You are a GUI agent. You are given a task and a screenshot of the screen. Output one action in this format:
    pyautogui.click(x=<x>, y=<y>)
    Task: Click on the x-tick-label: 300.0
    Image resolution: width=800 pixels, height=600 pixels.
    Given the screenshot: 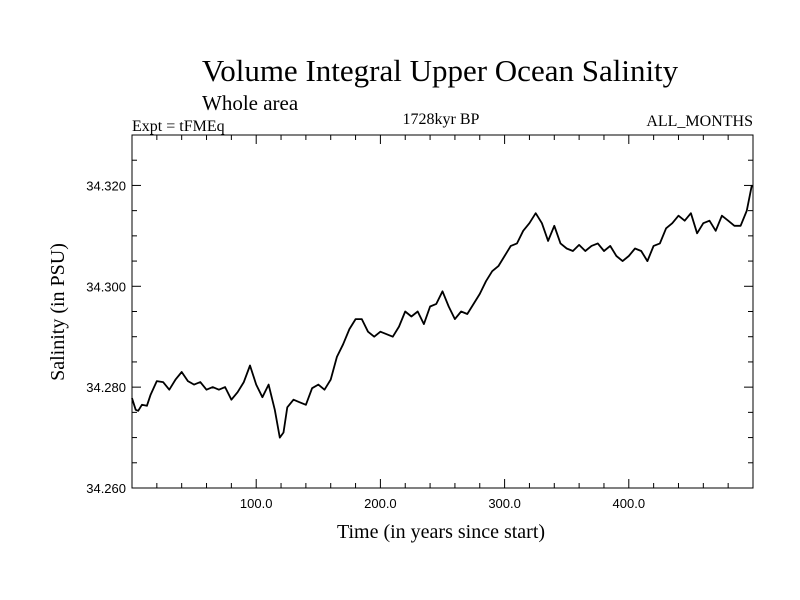 What is the action you would take?
    pyautogui.click(x=504, y=503)
    